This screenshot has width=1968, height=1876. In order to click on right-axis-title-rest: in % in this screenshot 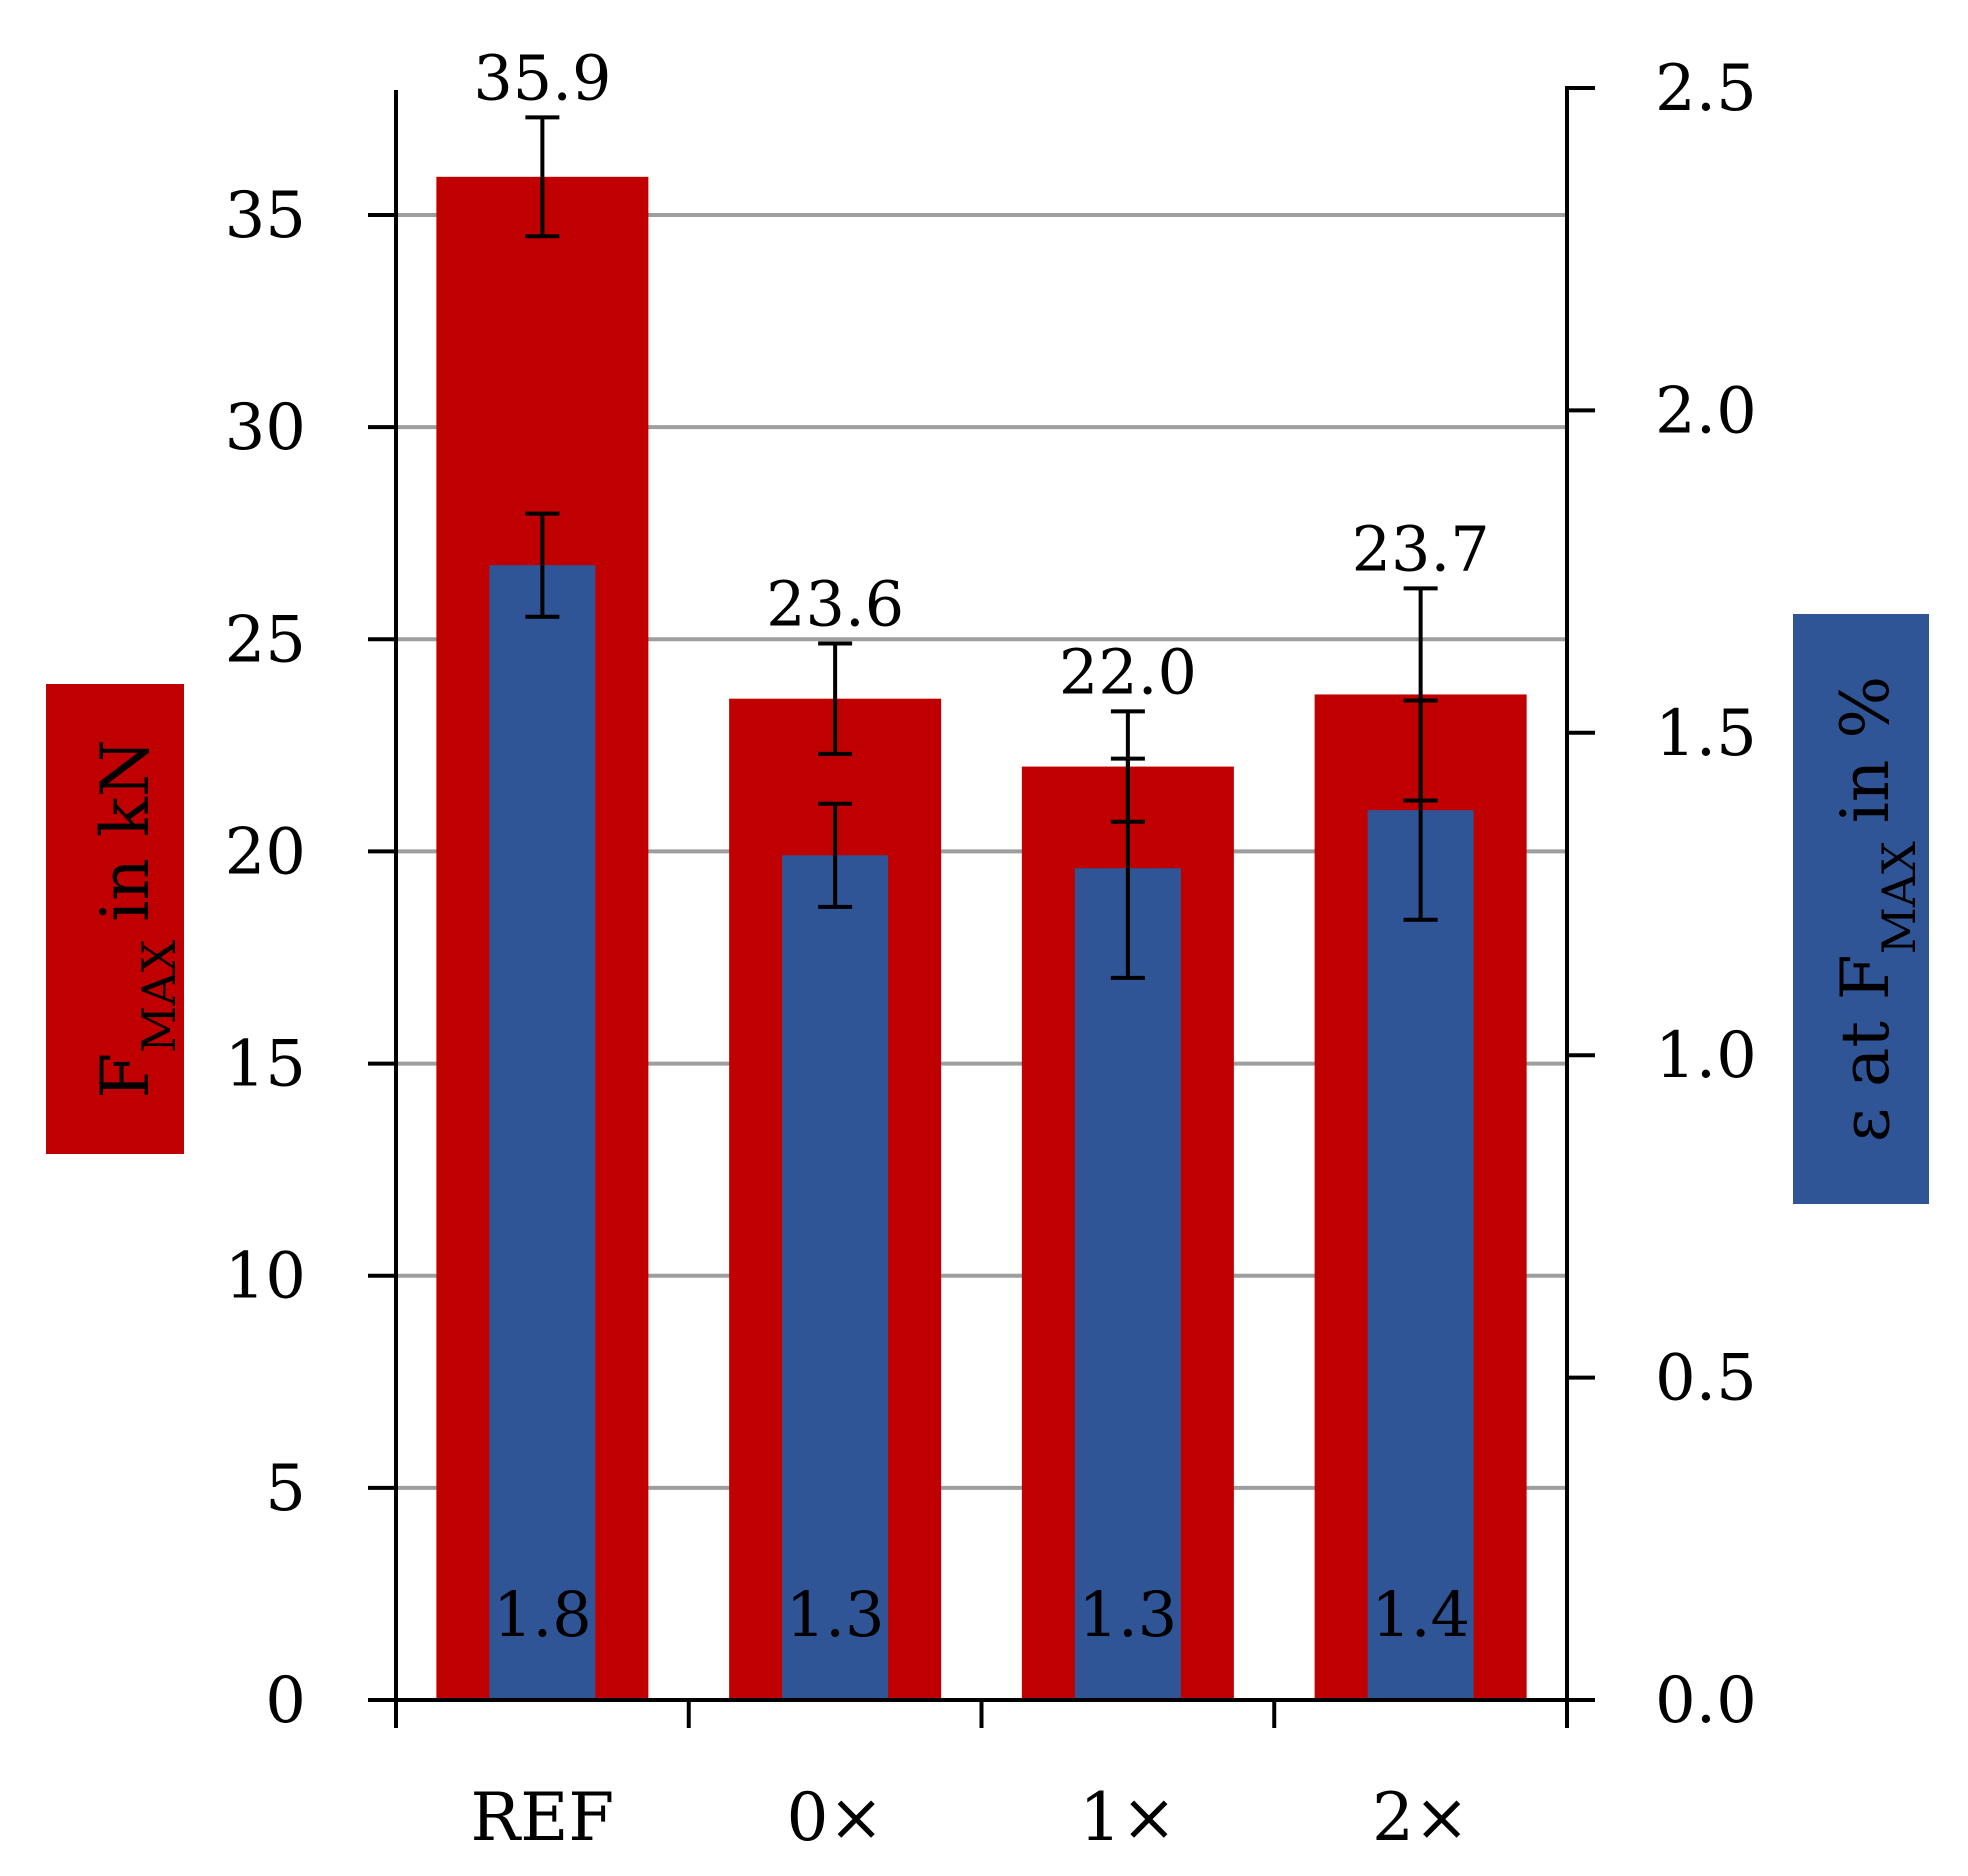, I will do `click(1865, 749)`.